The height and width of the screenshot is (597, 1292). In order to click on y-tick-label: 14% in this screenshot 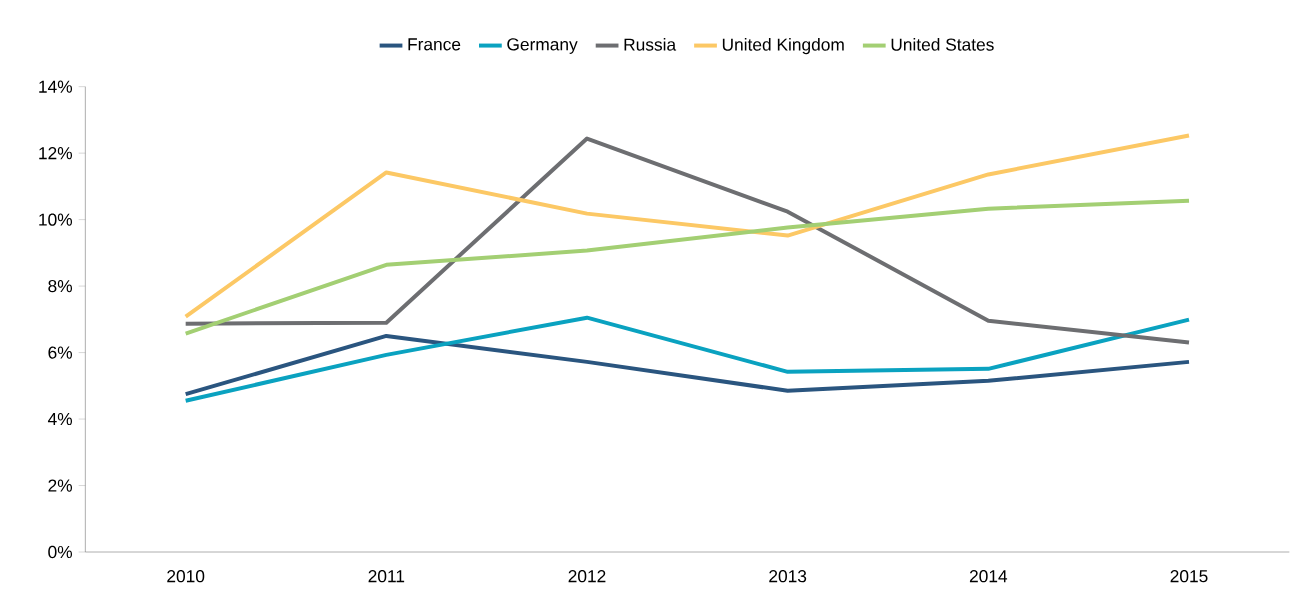, I will do `click(56, 86)`.